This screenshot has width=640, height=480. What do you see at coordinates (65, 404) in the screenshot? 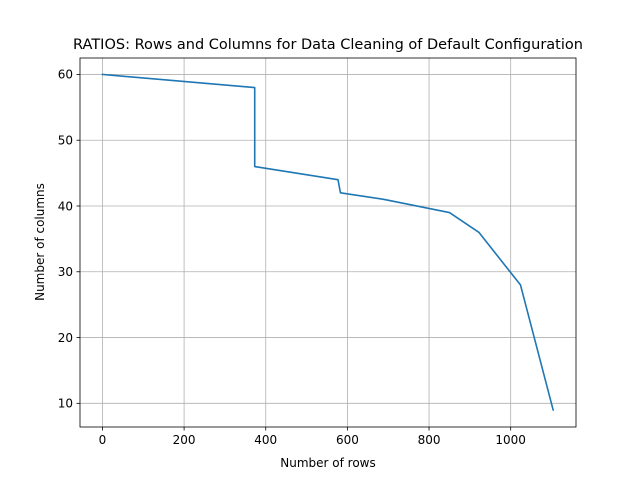
I see `y-tick-label: 10` at bounding box center [65, 404].